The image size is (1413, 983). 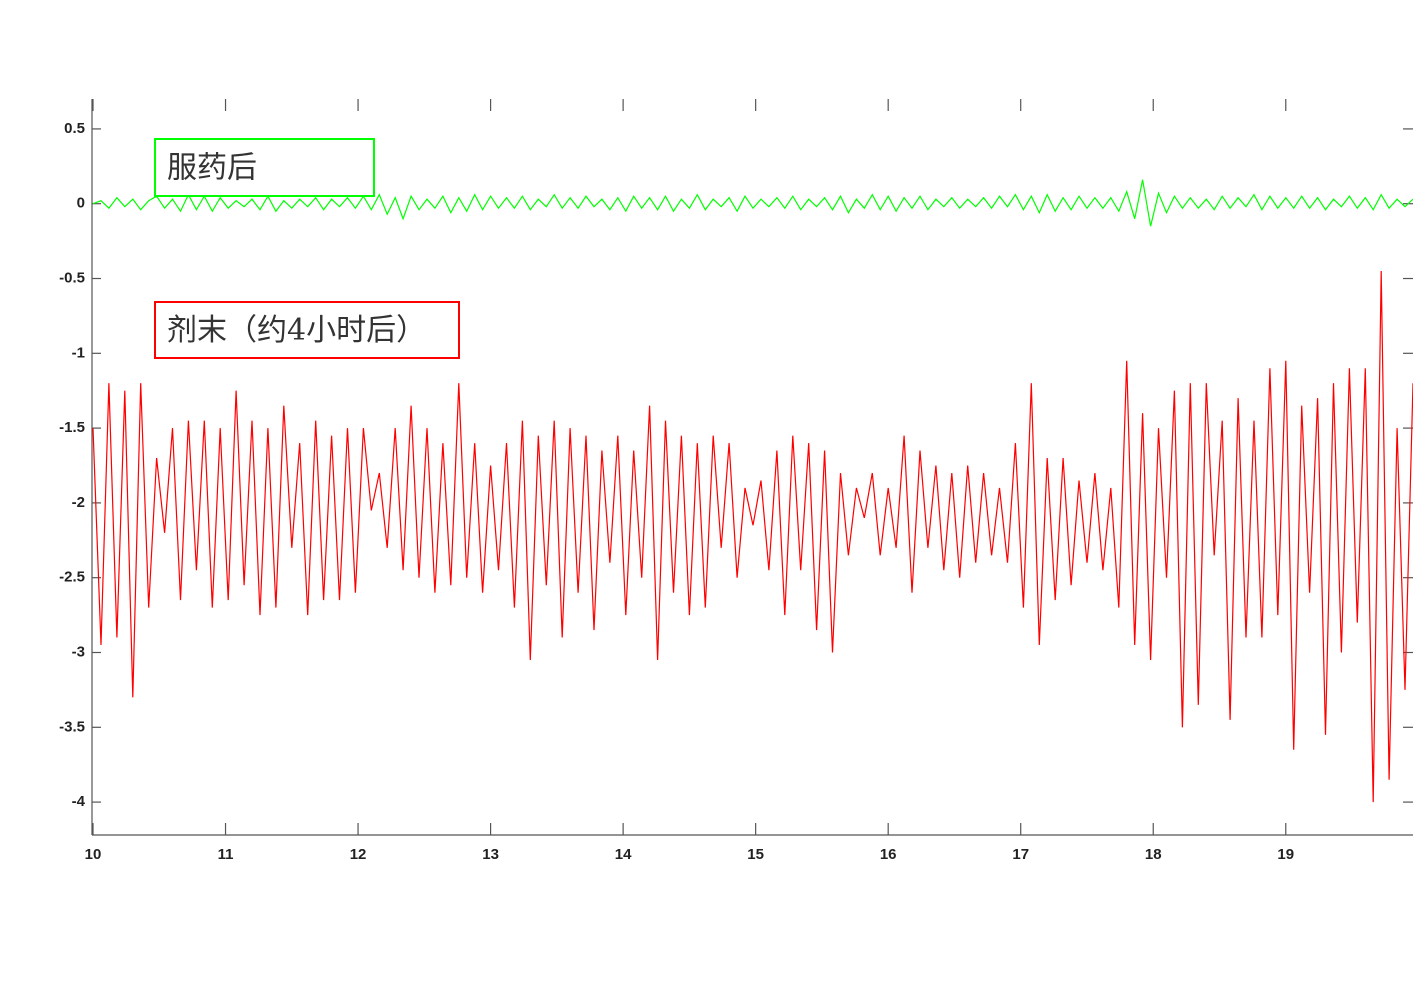 What do you see at coordinates (78, 651) in the screenshot?
I see `y-tick-label: -3` at bounding box center [78, 651].